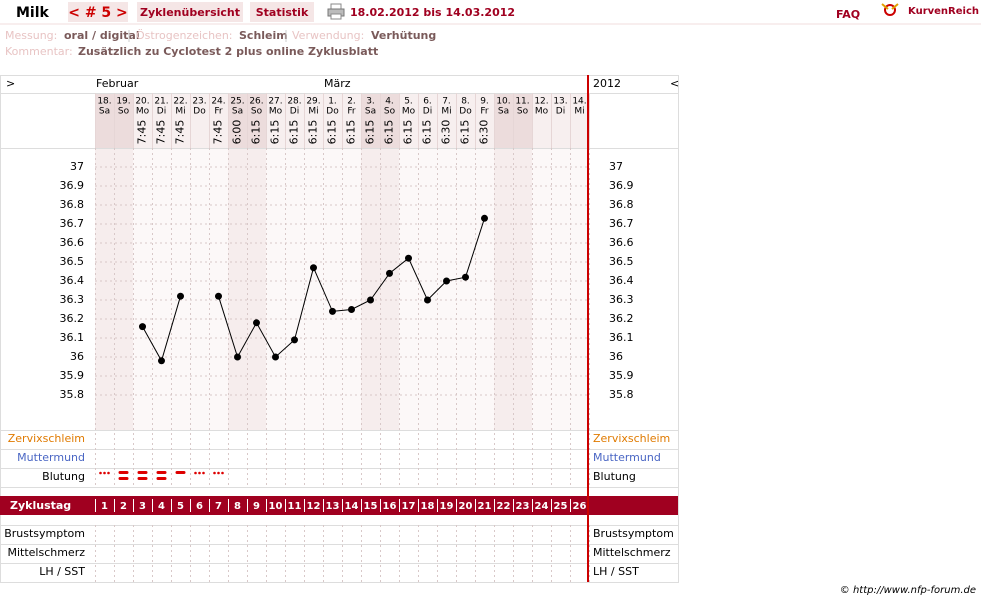  Describe the element at coordinates (943, 11) in the screenshot. I see `logo-text: KurvenReich` at that location.